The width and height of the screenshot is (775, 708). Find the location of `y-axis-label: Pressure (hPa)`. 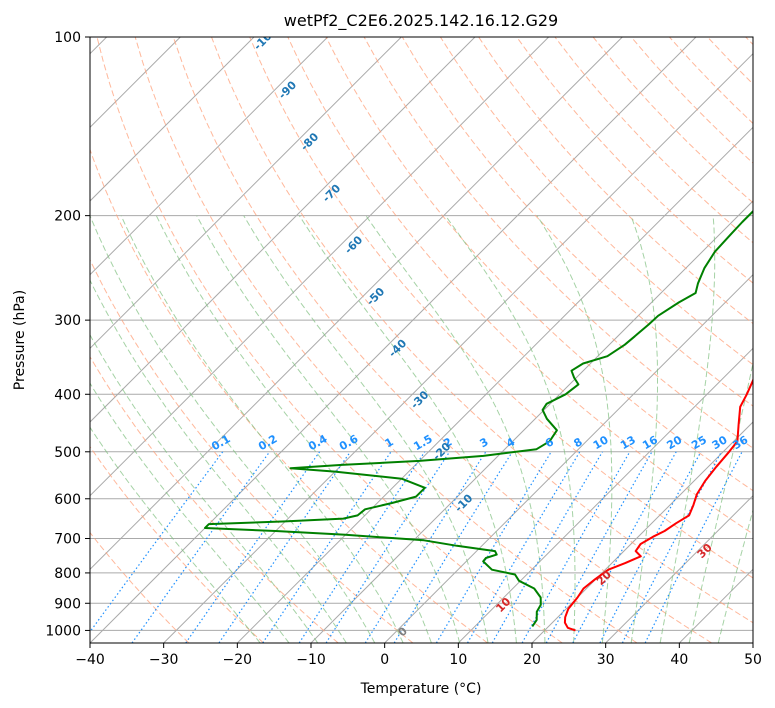

y-axis-label: Pressure (hPa) is located at coordinates (20, 340).